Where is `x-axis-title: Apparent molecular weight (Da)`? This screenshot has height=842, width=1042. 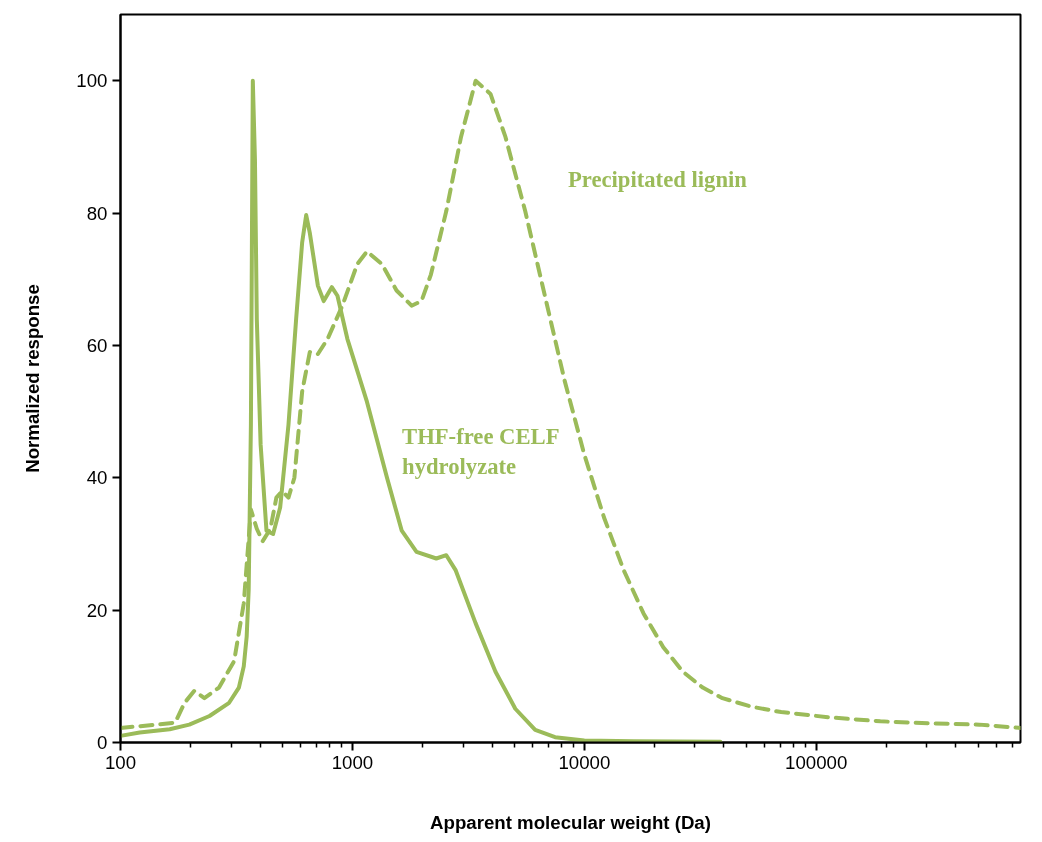
x-axis-title: Apparent molecular weight (Da) is located at coordinates (570, 822).